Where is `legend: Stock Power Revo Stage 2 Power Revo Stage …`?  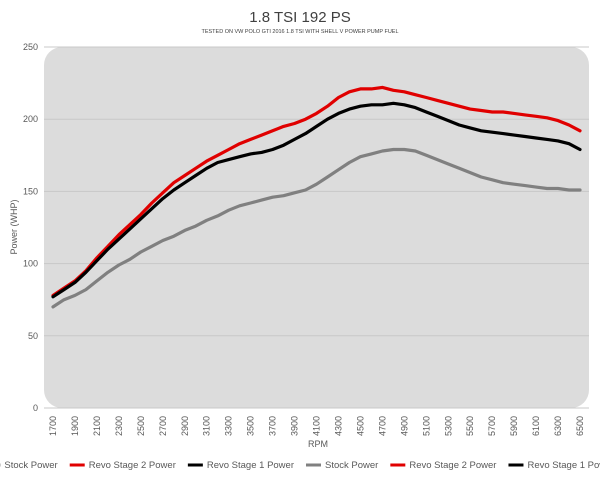
legend: Stock Power Revo Stage 2 Power Revo Stage … is located at coordinates (300, 465).